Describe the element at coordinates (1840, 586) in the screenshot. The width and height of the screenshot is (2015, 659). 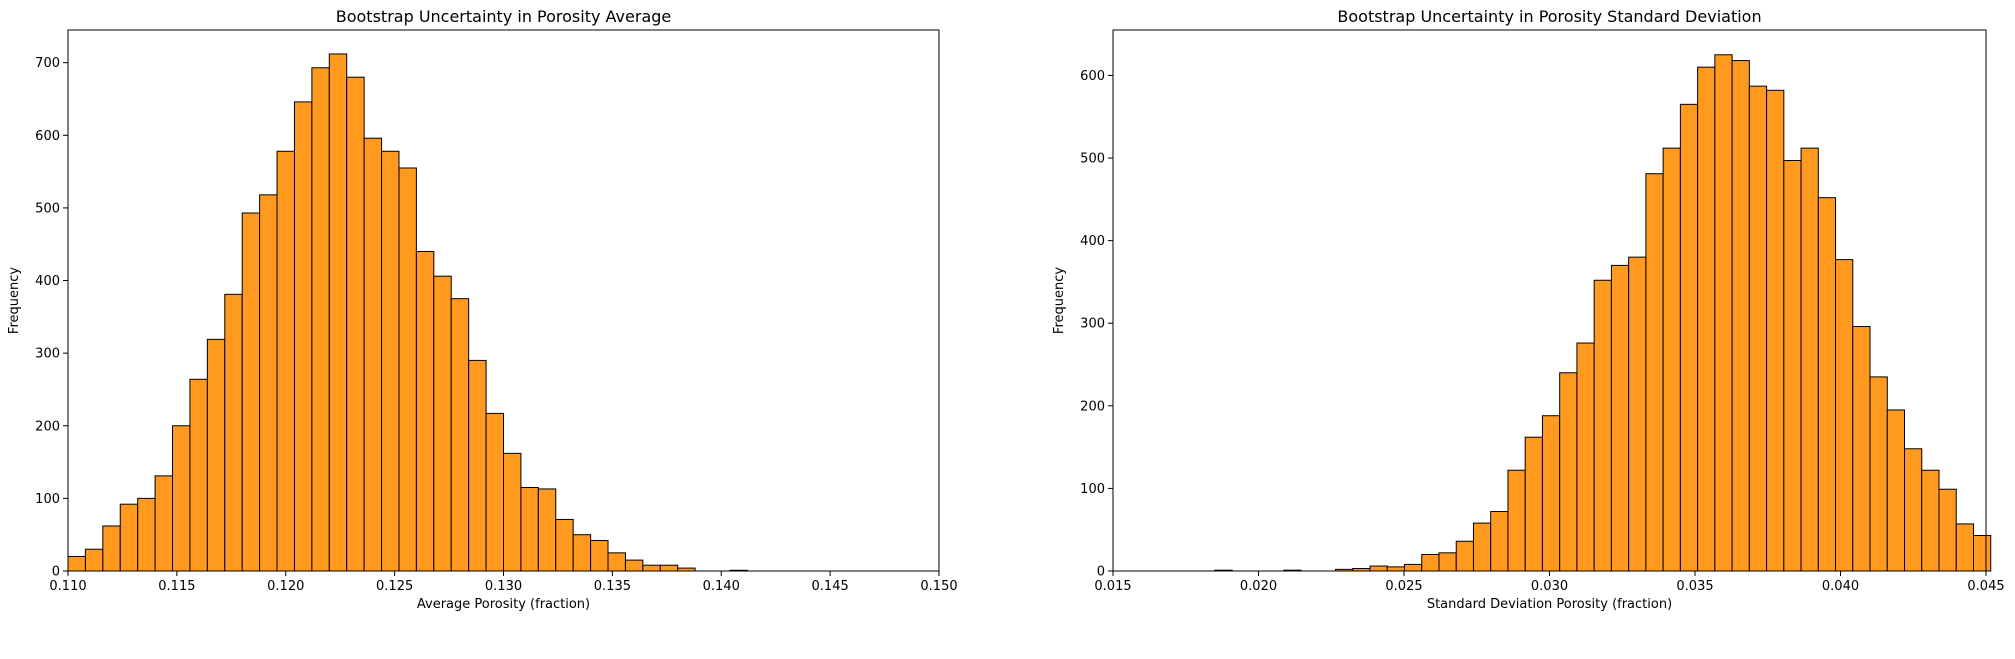
I see `x-tick-label: 0.040` at that location.